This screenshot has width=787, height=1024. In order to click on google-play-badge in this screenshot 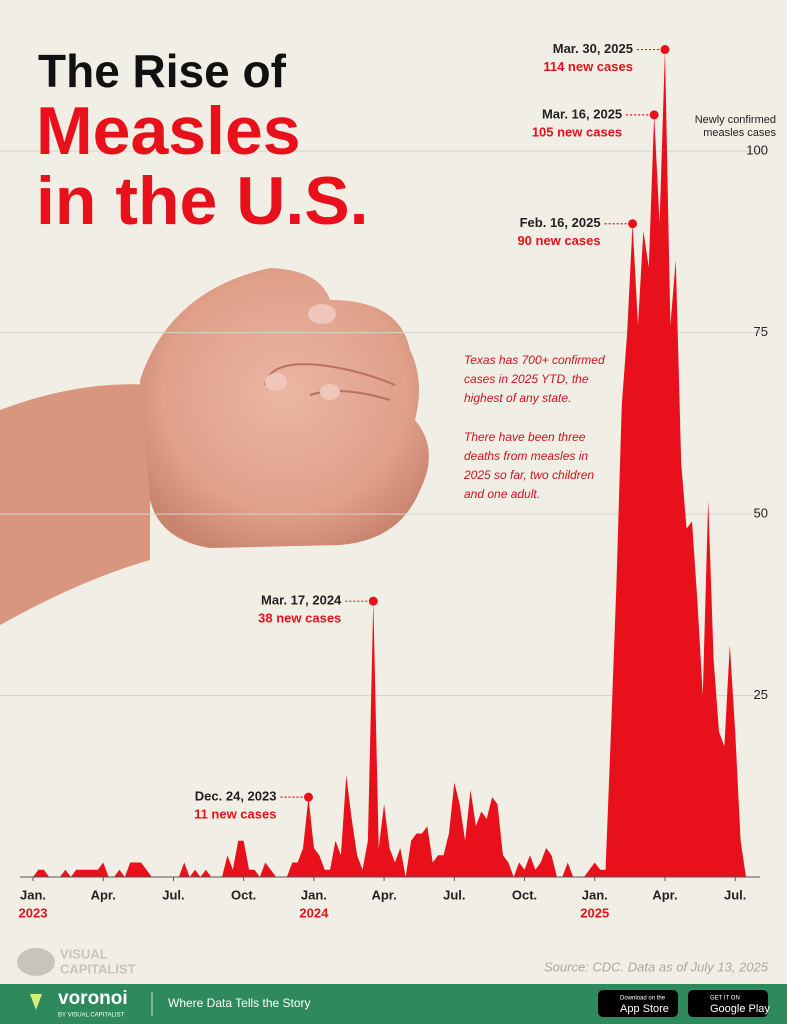, I will do `click(728, 1003)`.